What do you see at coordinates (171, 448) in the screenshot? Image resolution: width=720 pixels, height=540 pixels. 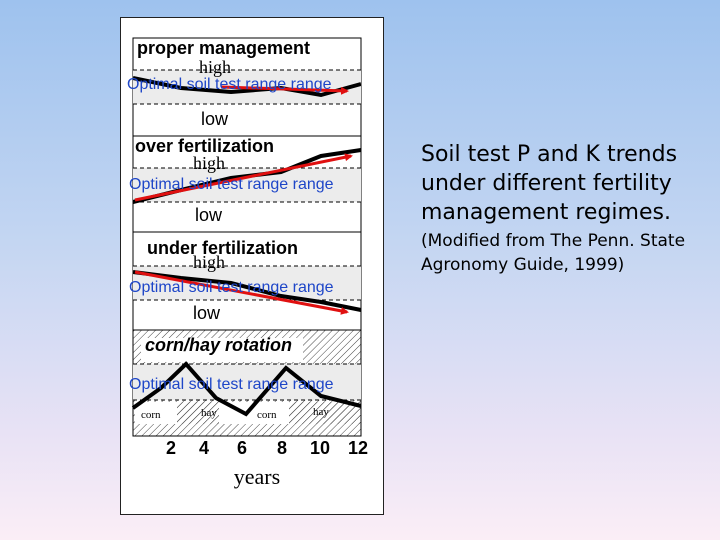 I see `tick-label: 2` at bounding box center [171, 448].